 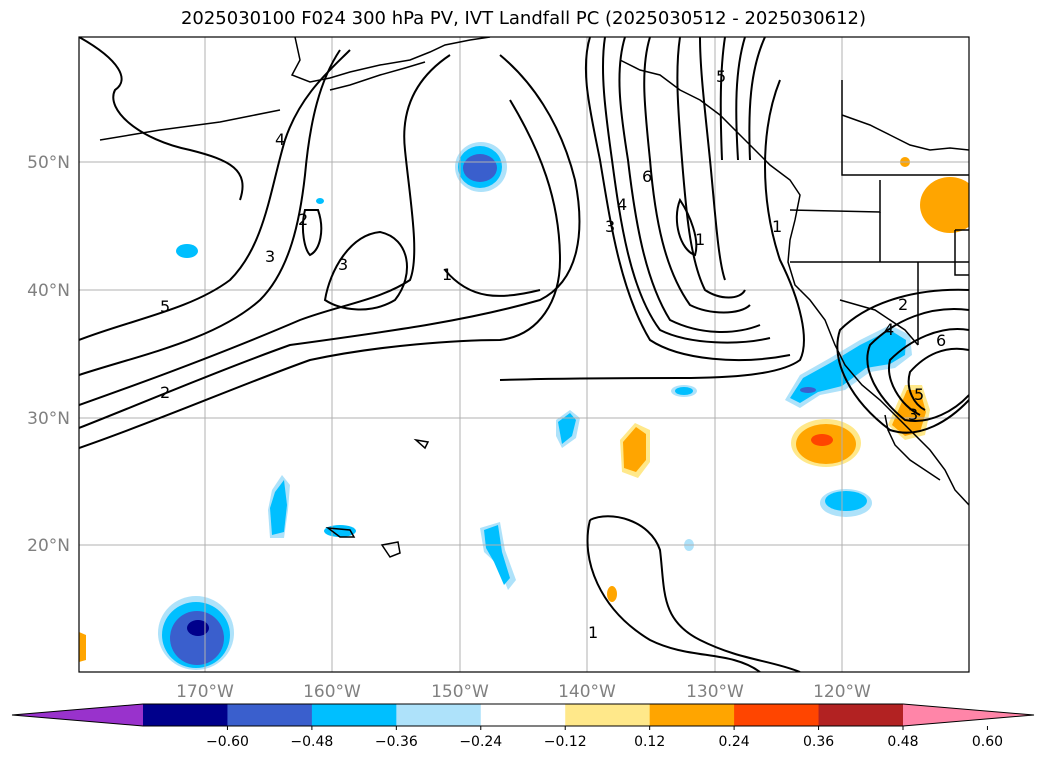 What do you see at coordinates (77, 715) in the screenshot?
I see `colorbar-extend-low` at bounding box center [77, 715].